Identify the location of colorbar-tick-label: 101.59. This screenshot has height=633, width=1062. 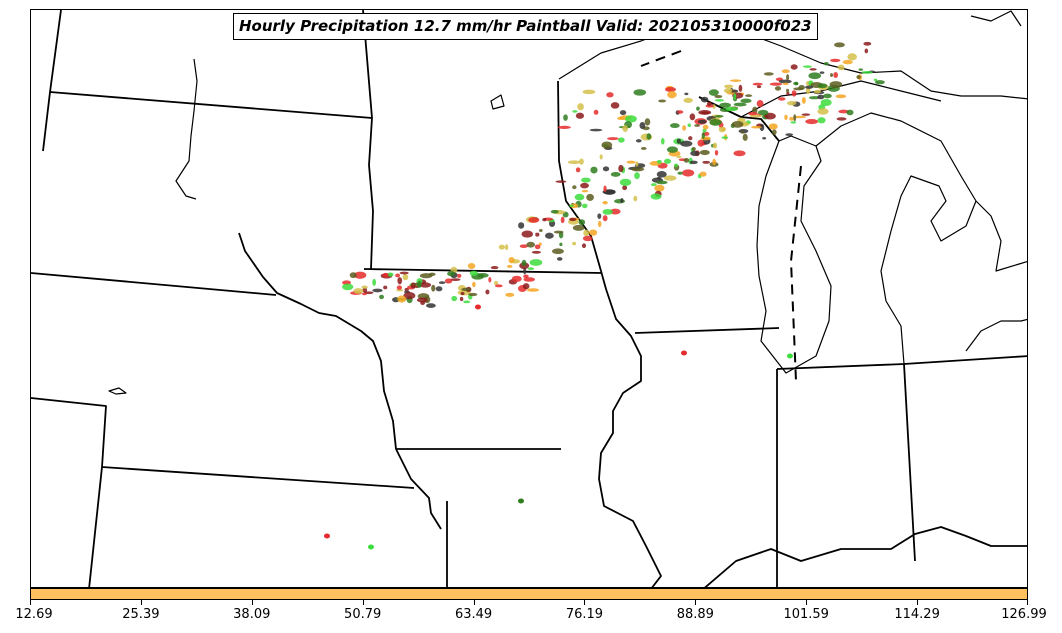
(806, 614).